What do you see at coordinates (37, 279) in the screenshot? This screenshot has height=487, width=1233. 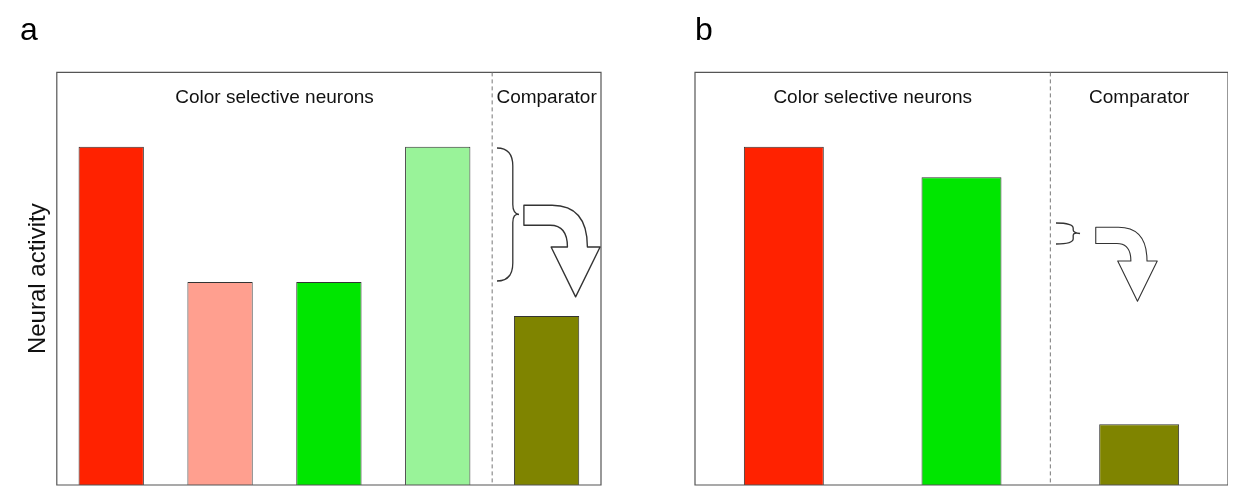 I see `y-axis-title: Neural activity` at bounding box center [37, 279].